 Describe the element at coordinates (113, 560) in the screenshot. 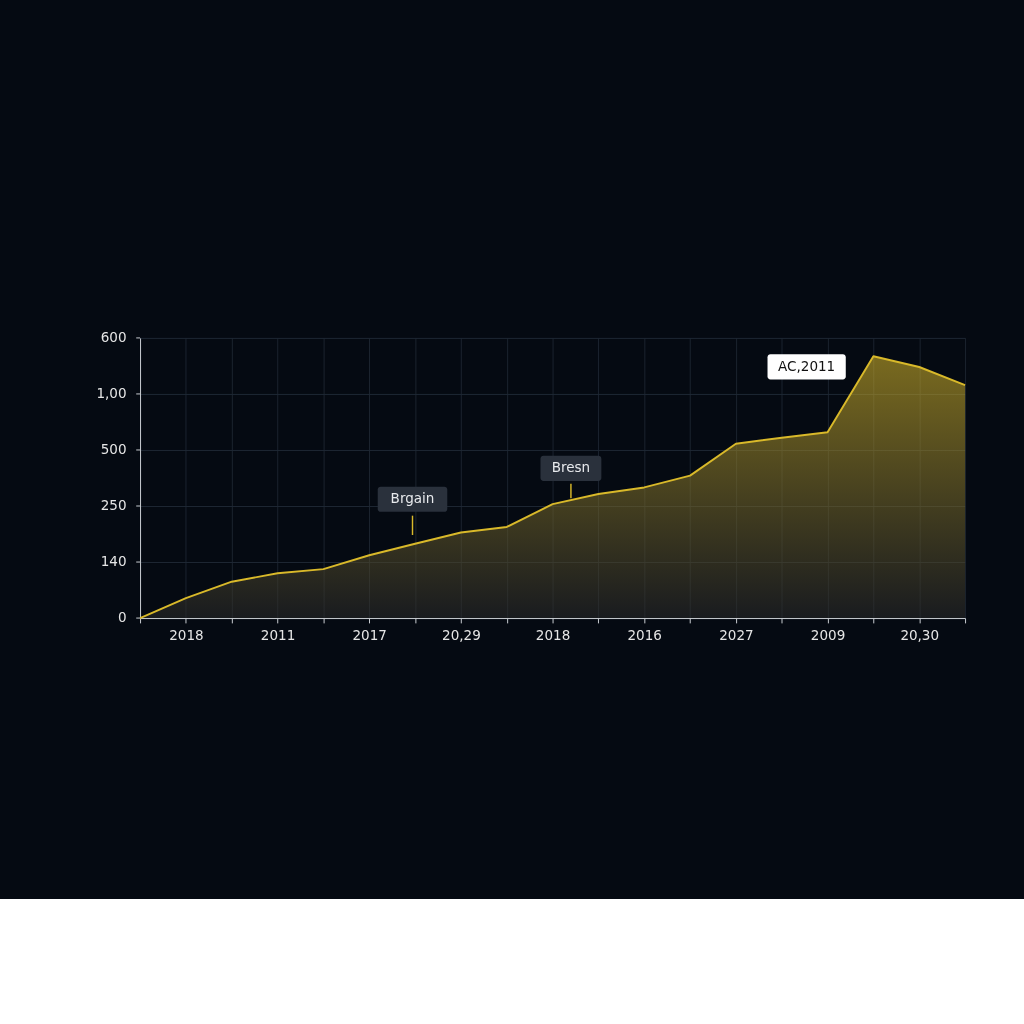

I see `text: 140` at that location.